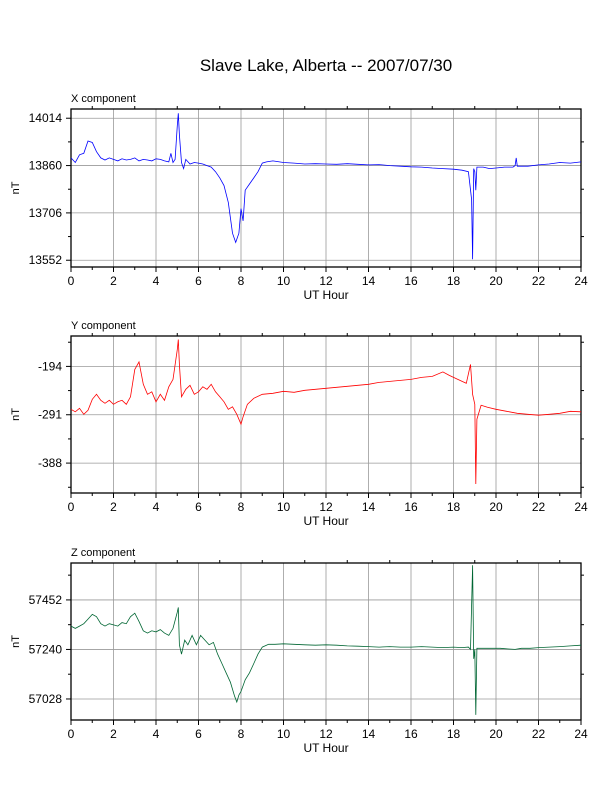 The width and height of the screenshot is (612, 792). What do you see at coordinates (46, 166) in the screenshot?
I see `y-tick-label: 13860` at bounding box center [46, 166].